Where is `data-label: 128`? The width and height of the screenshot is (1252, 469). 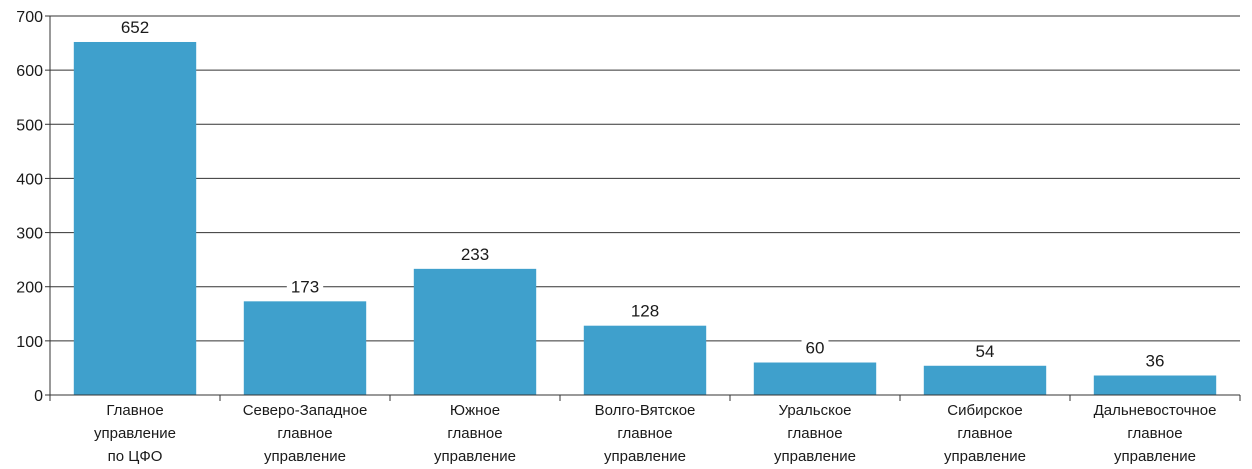 data-label: 128 is located at coordinates (645, 311).